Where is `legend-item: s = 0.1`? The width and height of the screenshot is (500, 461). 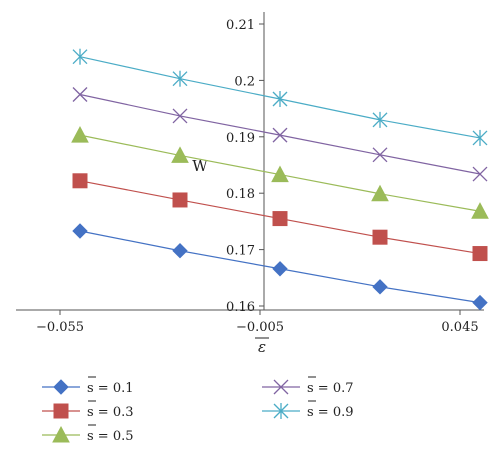 legend-item: s = 0.1 is located at coordinates (88, 386).